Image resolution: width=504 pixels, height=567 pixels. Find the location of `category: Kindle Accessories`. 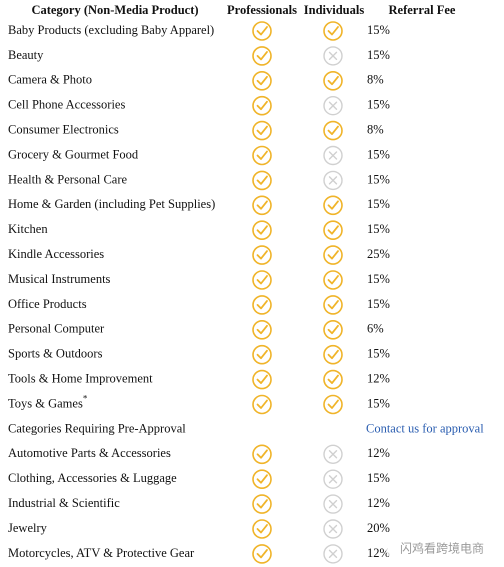

category: Kindle Accessories is located at coordinates (56, 254).